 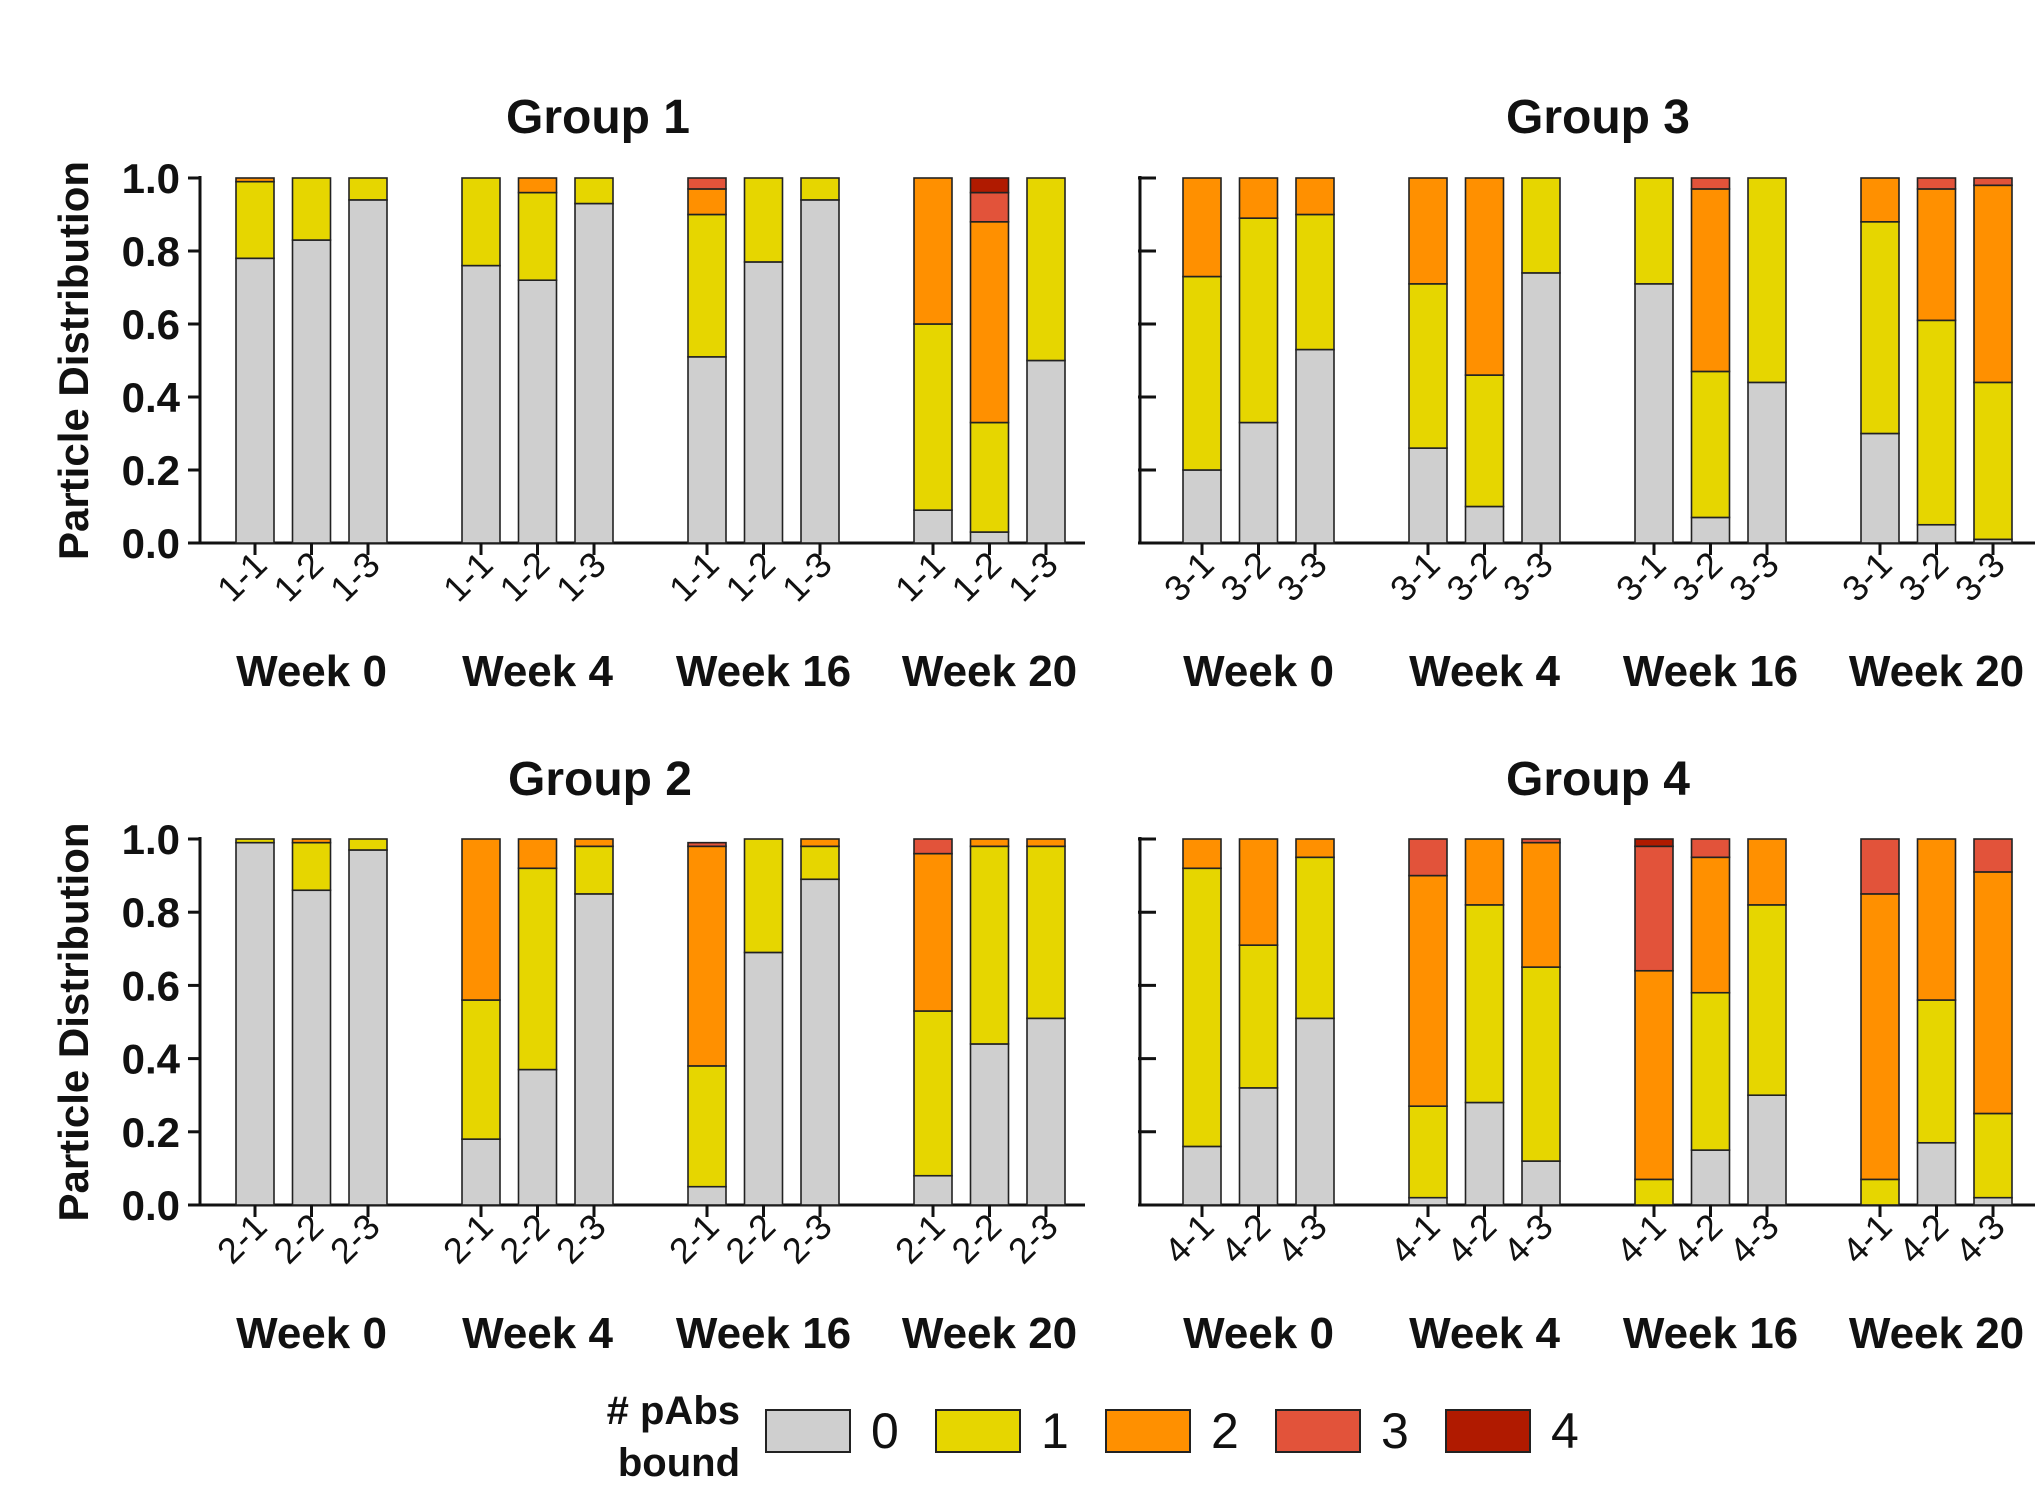 I want to click on week-group-label: Week 16, so click(x=1710, y=1333).